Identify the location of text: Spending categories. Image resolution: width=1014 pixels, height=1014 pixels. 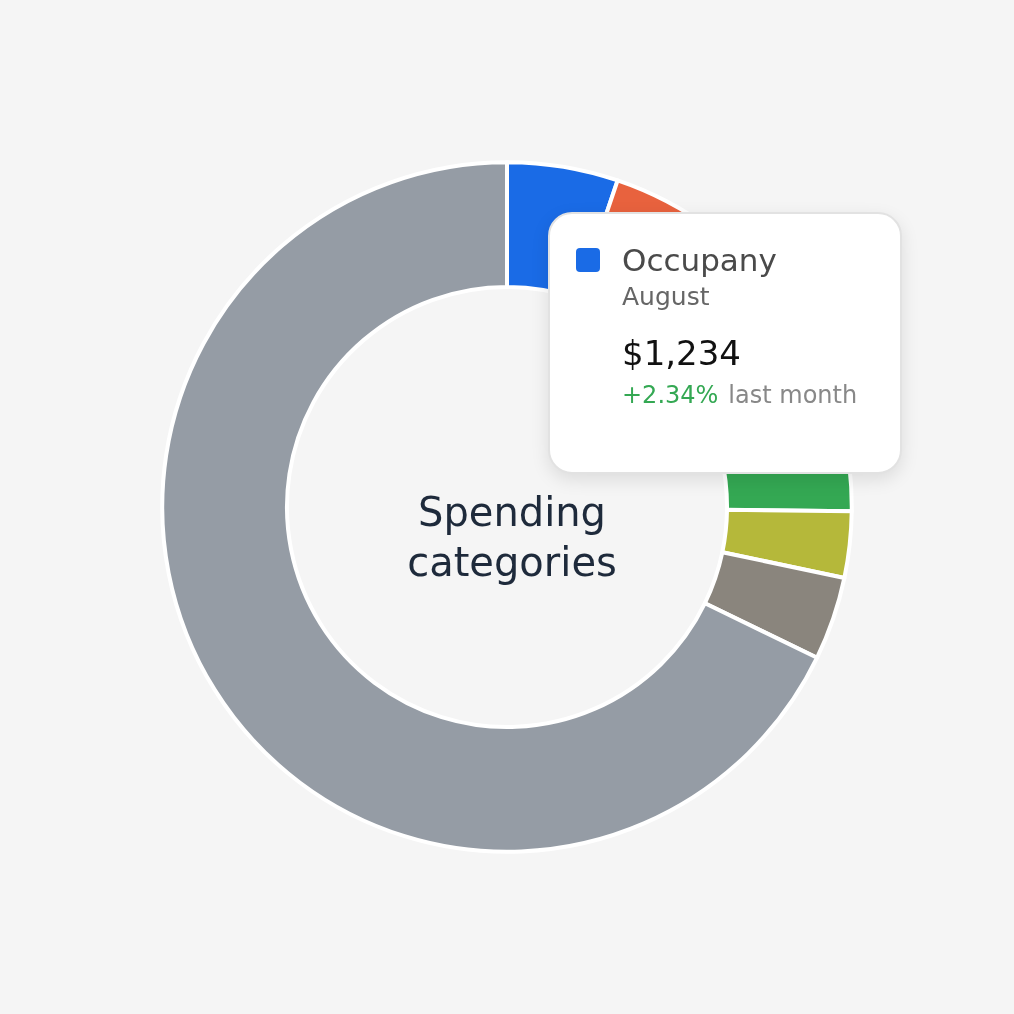
(512, 537).